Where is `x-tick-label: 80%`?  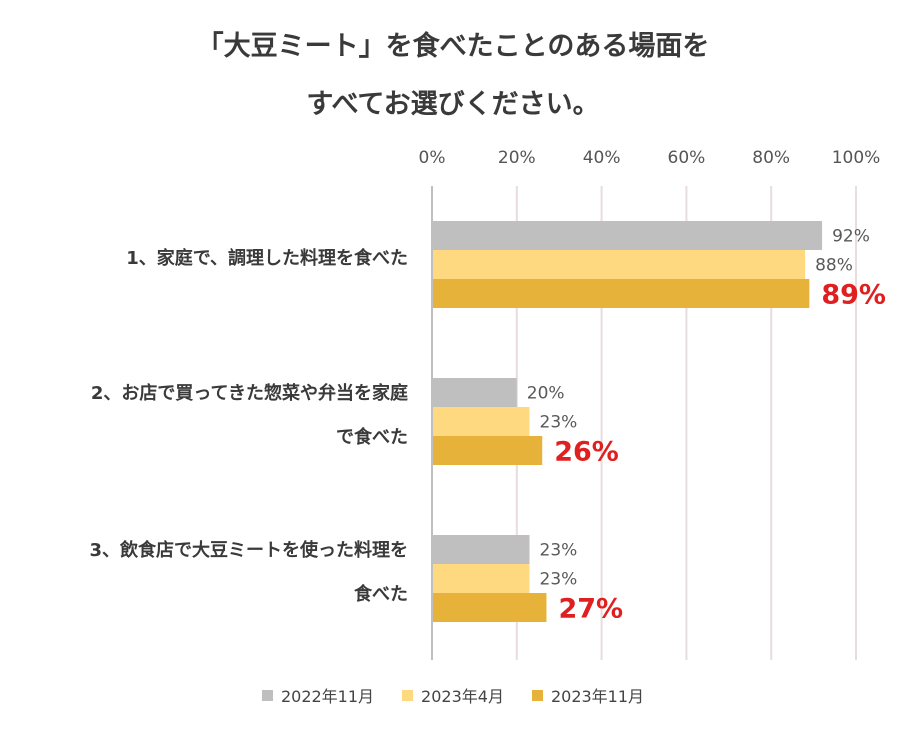 x-tick-label: 80% is located at coordinates (771, 158).